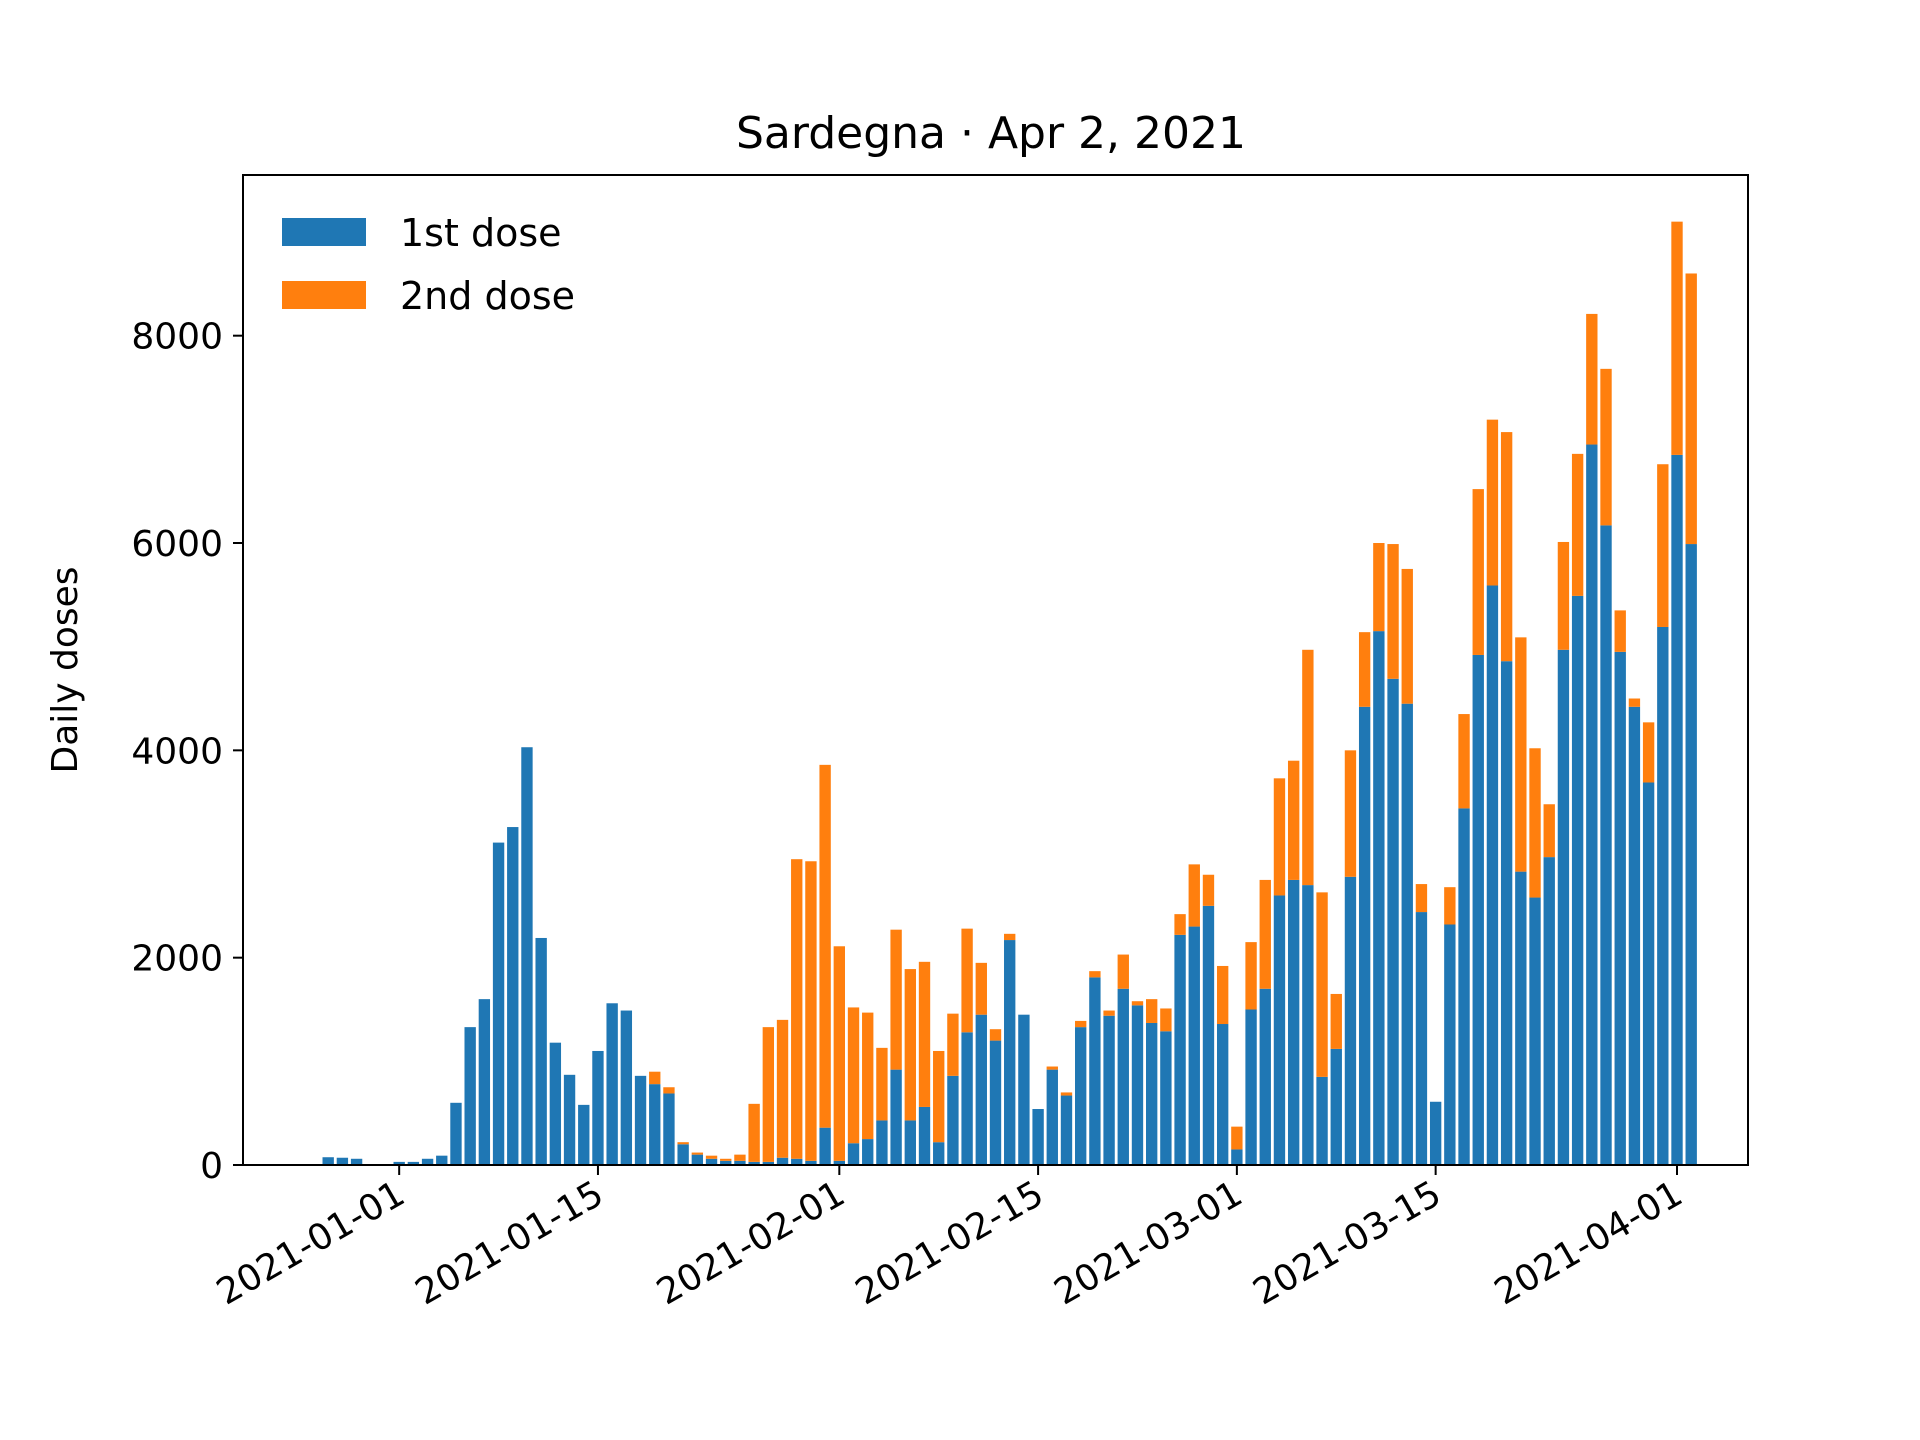  Describe the element at coordinates (177, 337) in the screenshot. I see `y-tick-label: 8000` at that location.